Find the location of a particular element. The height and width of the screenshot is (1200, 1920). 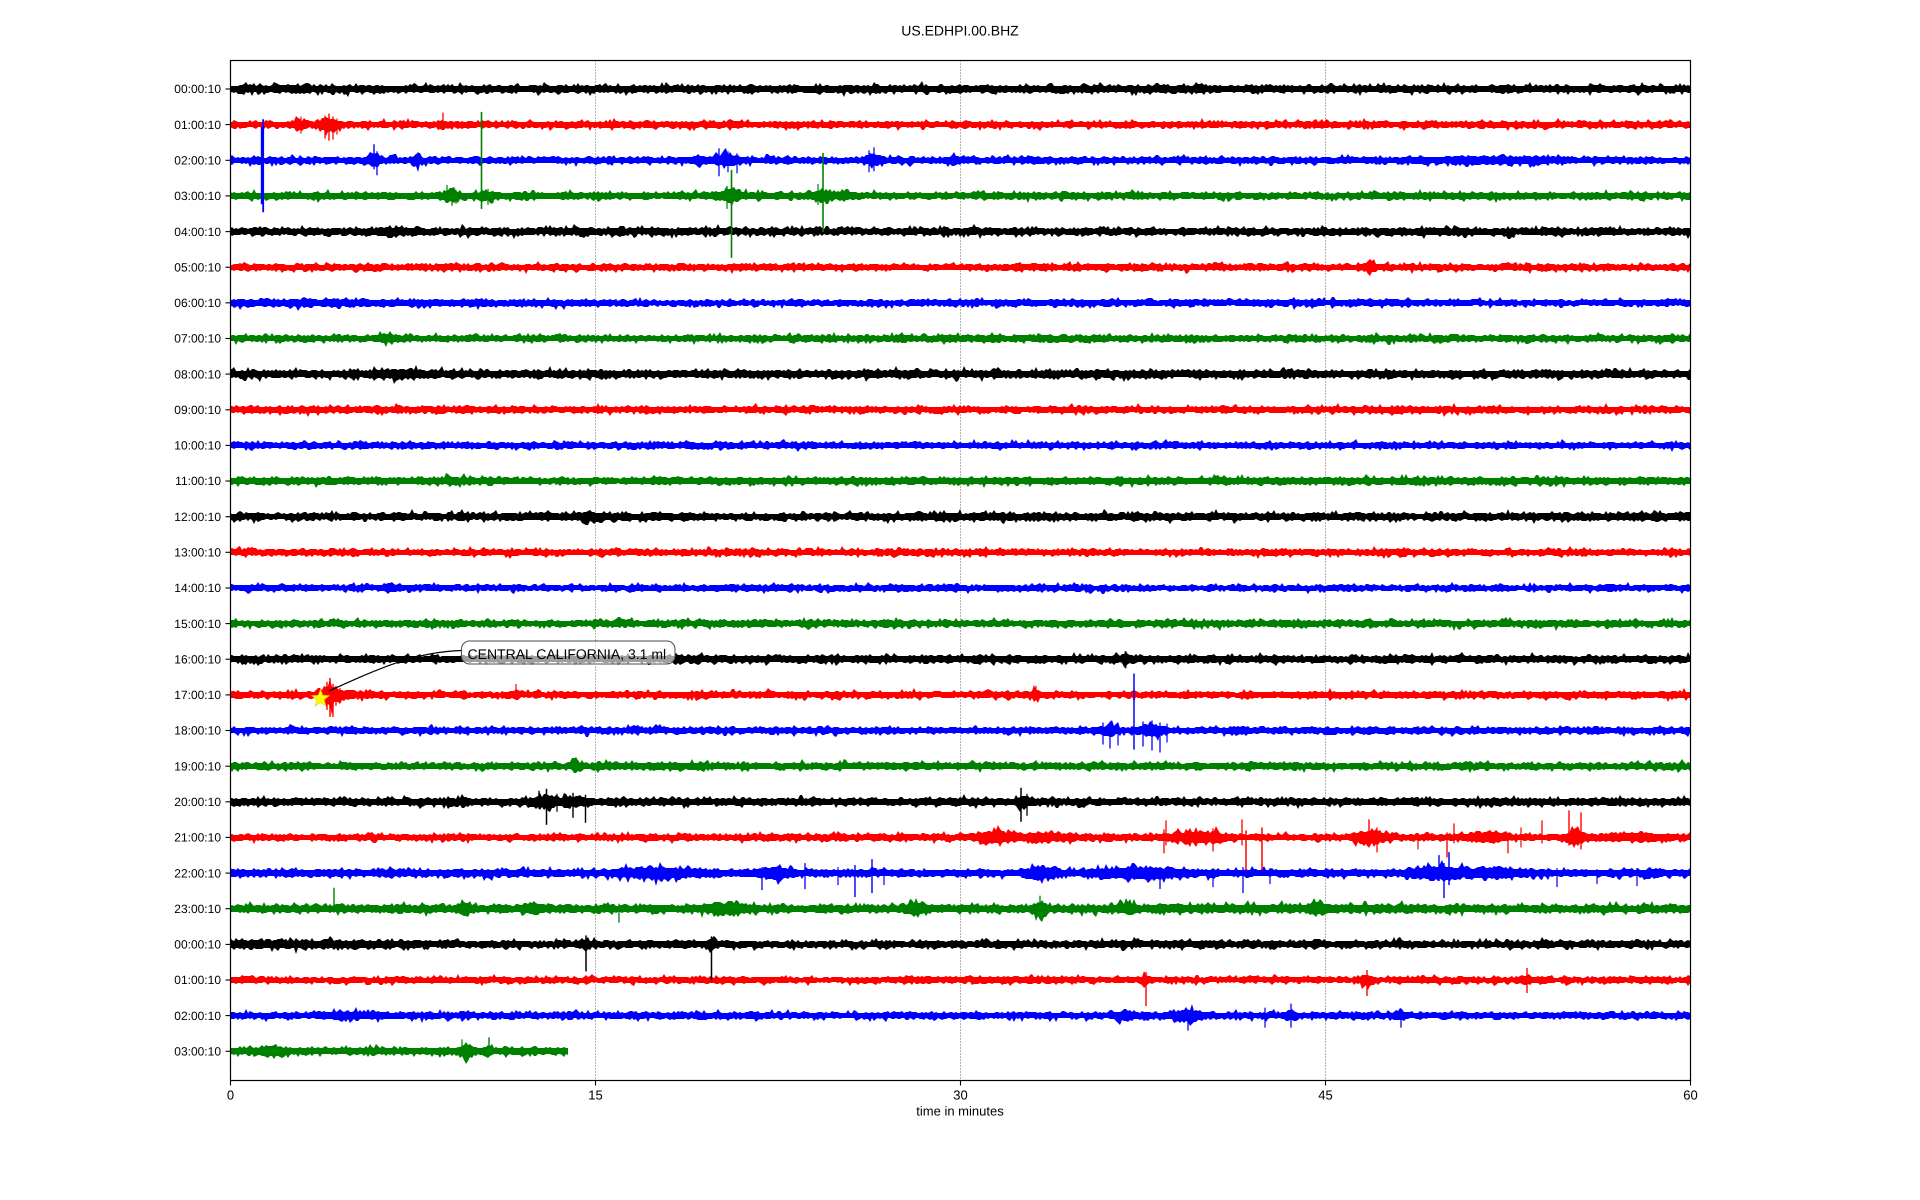

svg-text: 20:00:10 is located at coordinates (197, 802).